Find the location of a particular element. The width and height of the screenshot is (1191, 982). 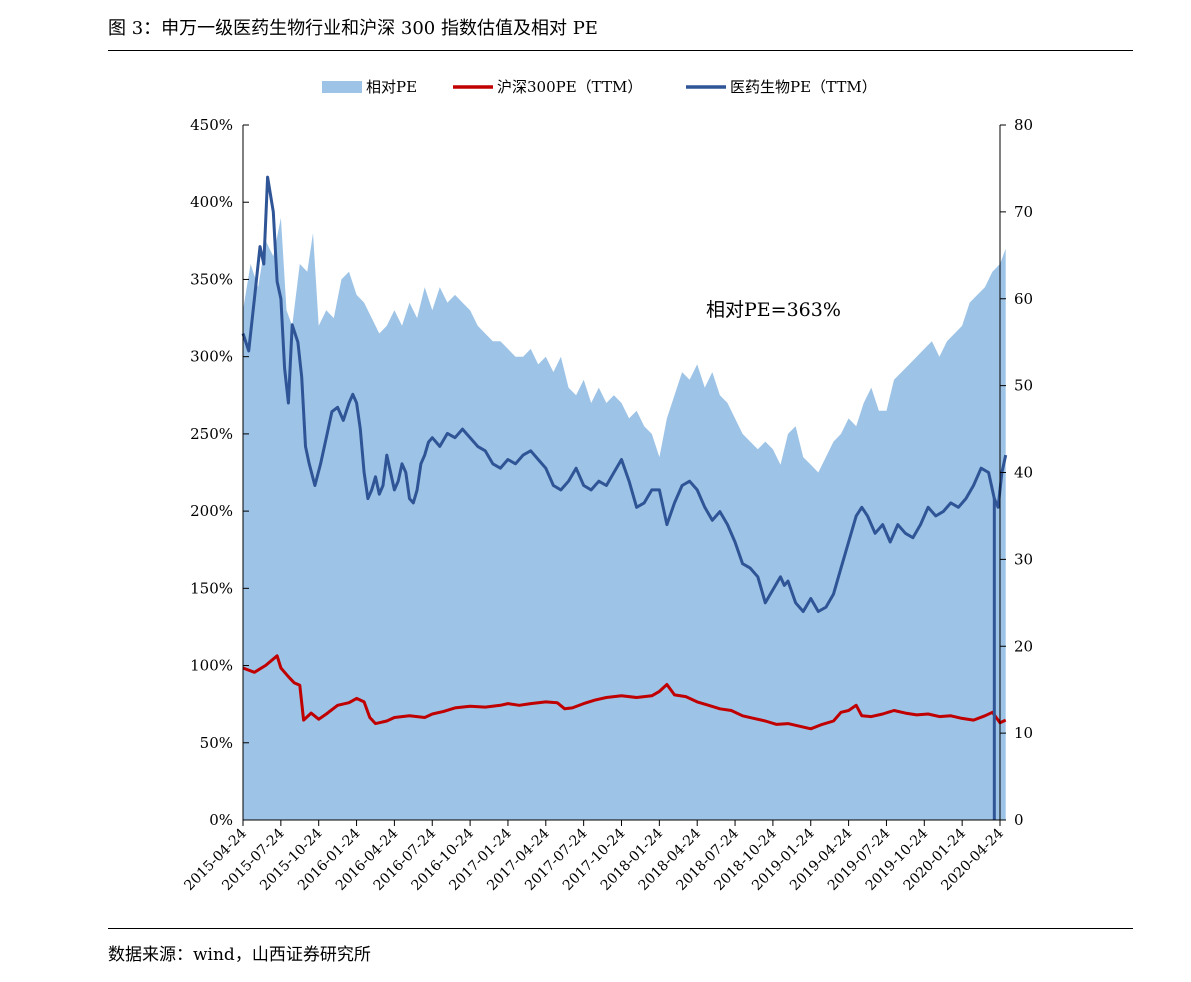

legend-label-hs300: 沪深300PE（TTM） is located at coordinates (569, 87).